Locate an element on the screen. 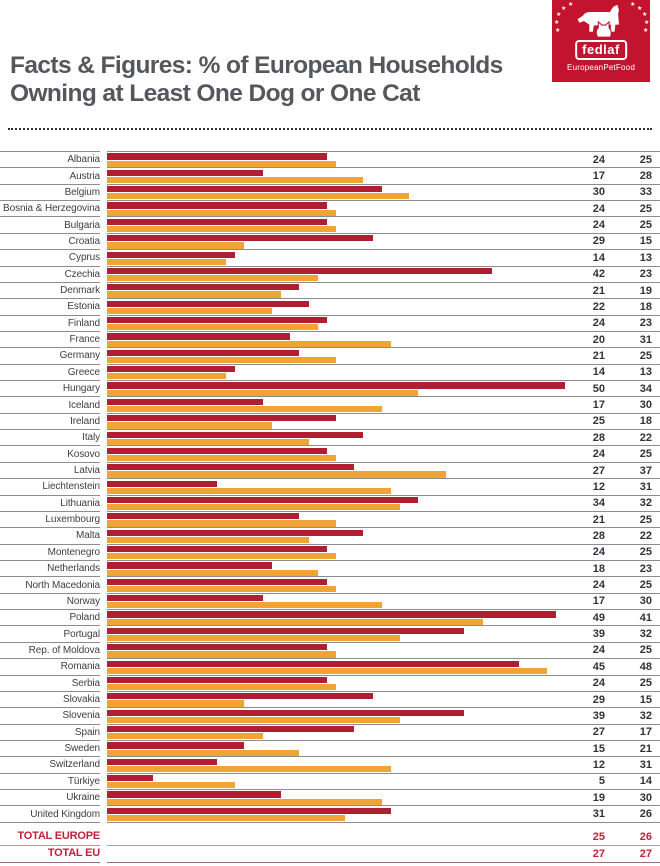 Image resolution: width=660 pixels, height=866 pixels. country-row: United Kingdom 31 26 is located at coordinates (330, 813).